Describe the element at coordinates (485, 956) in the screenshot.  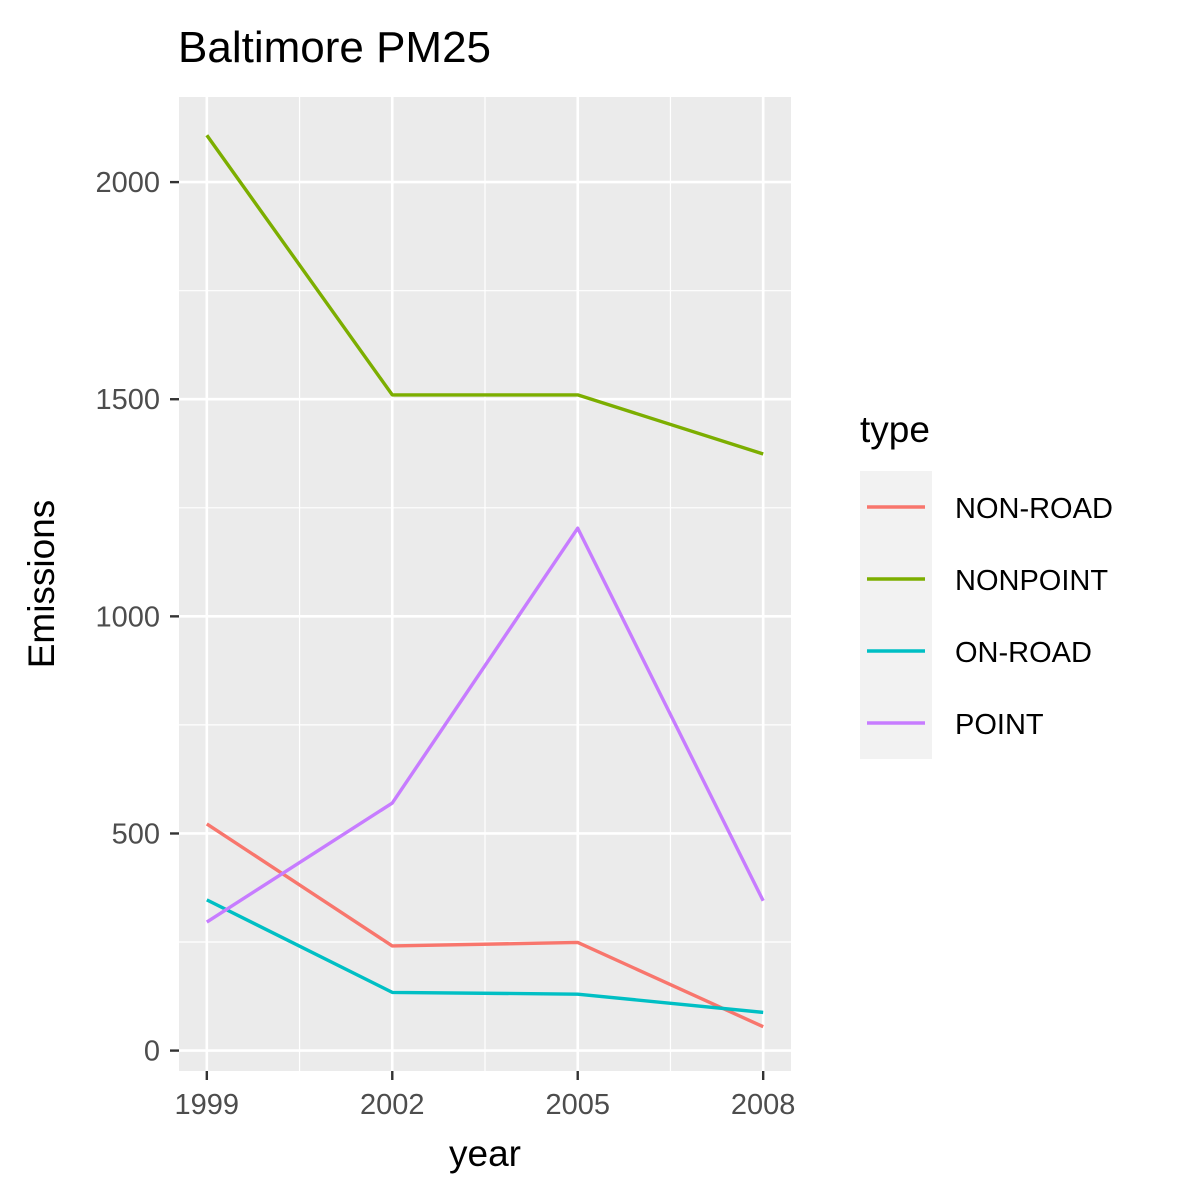
I see `series-line-on-road` at that location.